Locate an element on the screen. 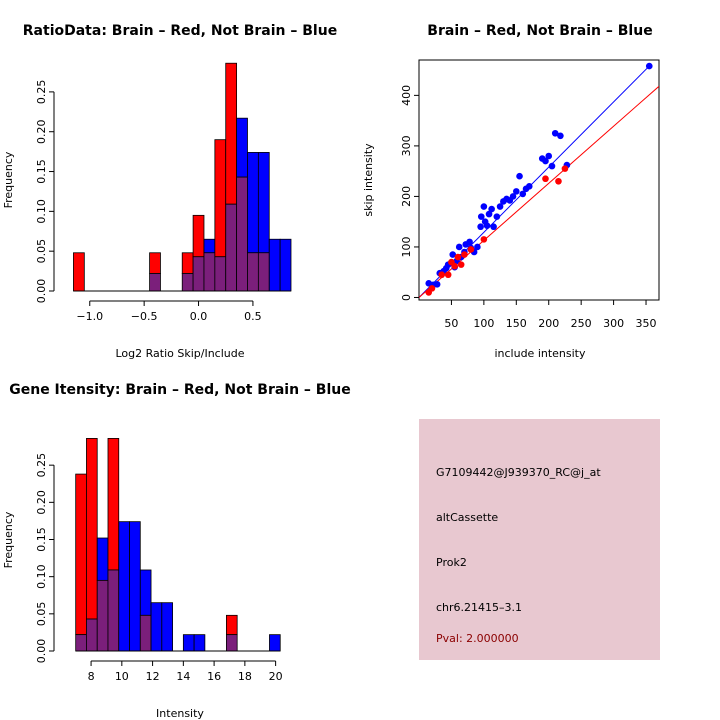 Image resolution: width=720 pixels, height=720 pixels. scatter-y-tick-label: 400 is located at coordinates (406, 95).